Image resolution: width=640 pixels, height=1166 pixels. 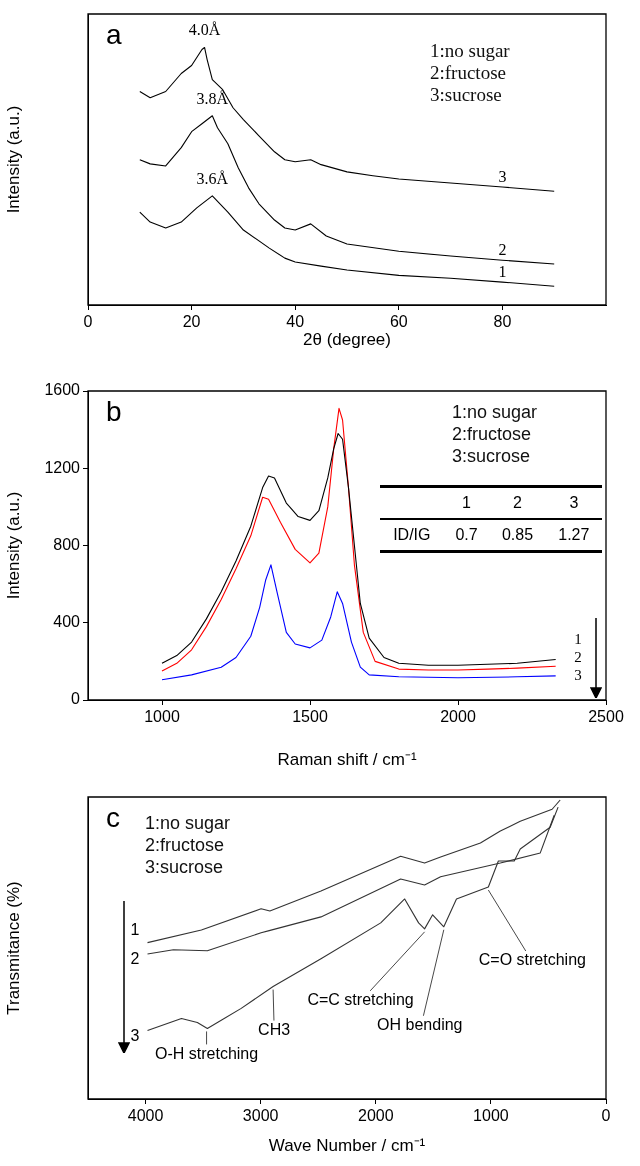 What do you see at coordinates (532, 960) in the screenshot?
I see `annotation: C=O stretching` at bounding box center [532, 960].